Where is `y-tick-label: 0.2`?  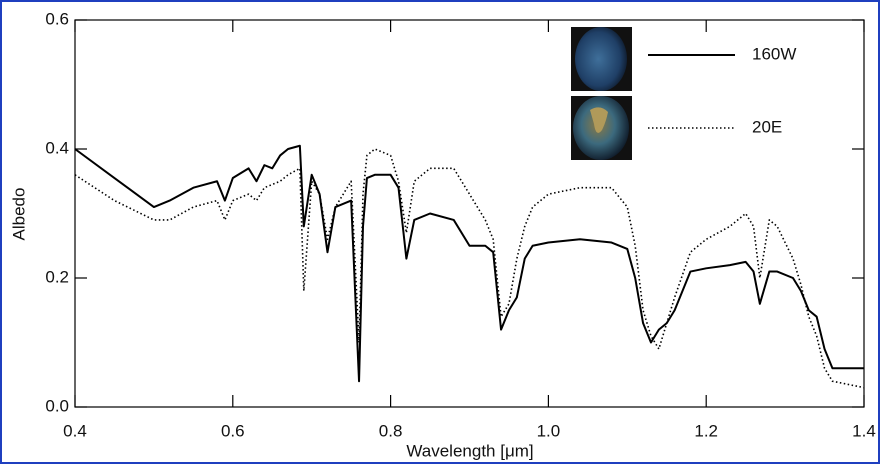
y-tick-label: 0.2 is located at coordinates (57, 276).